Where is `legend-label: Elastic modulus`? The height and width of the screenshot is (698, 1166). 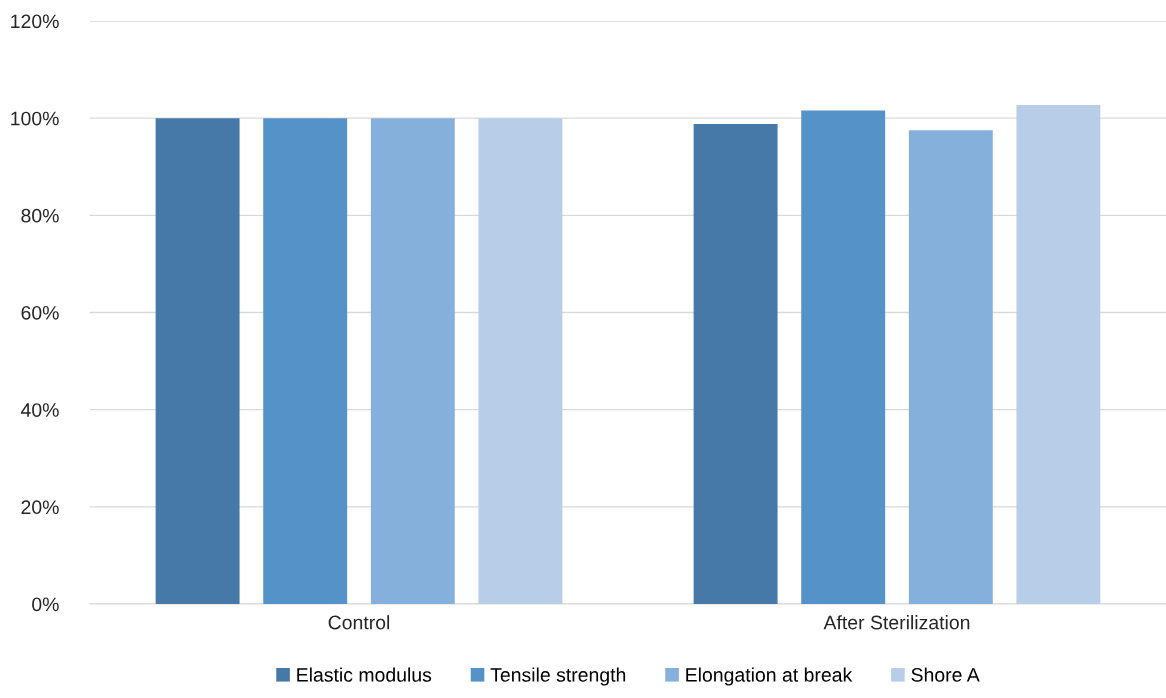
legend-label: Elastic modulus is located at coordinates (364, 674).